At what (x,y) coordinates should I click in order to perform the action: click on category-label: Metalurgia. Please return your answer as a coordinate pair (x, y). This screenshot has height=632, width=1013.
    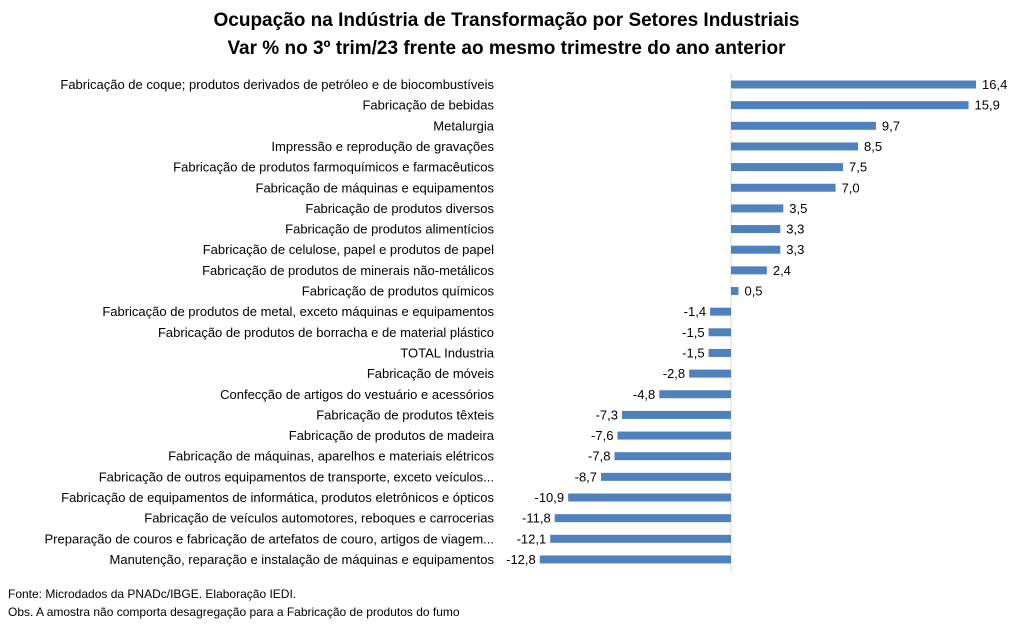
    Looking at the image, I should click on (463, 125).